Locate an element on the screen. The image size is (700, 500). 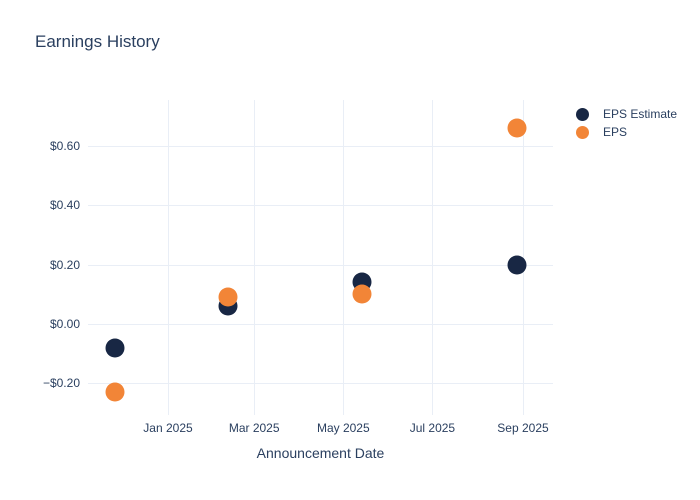
x-tick-label: Jan 2025 is located at coordinates (168, 428).